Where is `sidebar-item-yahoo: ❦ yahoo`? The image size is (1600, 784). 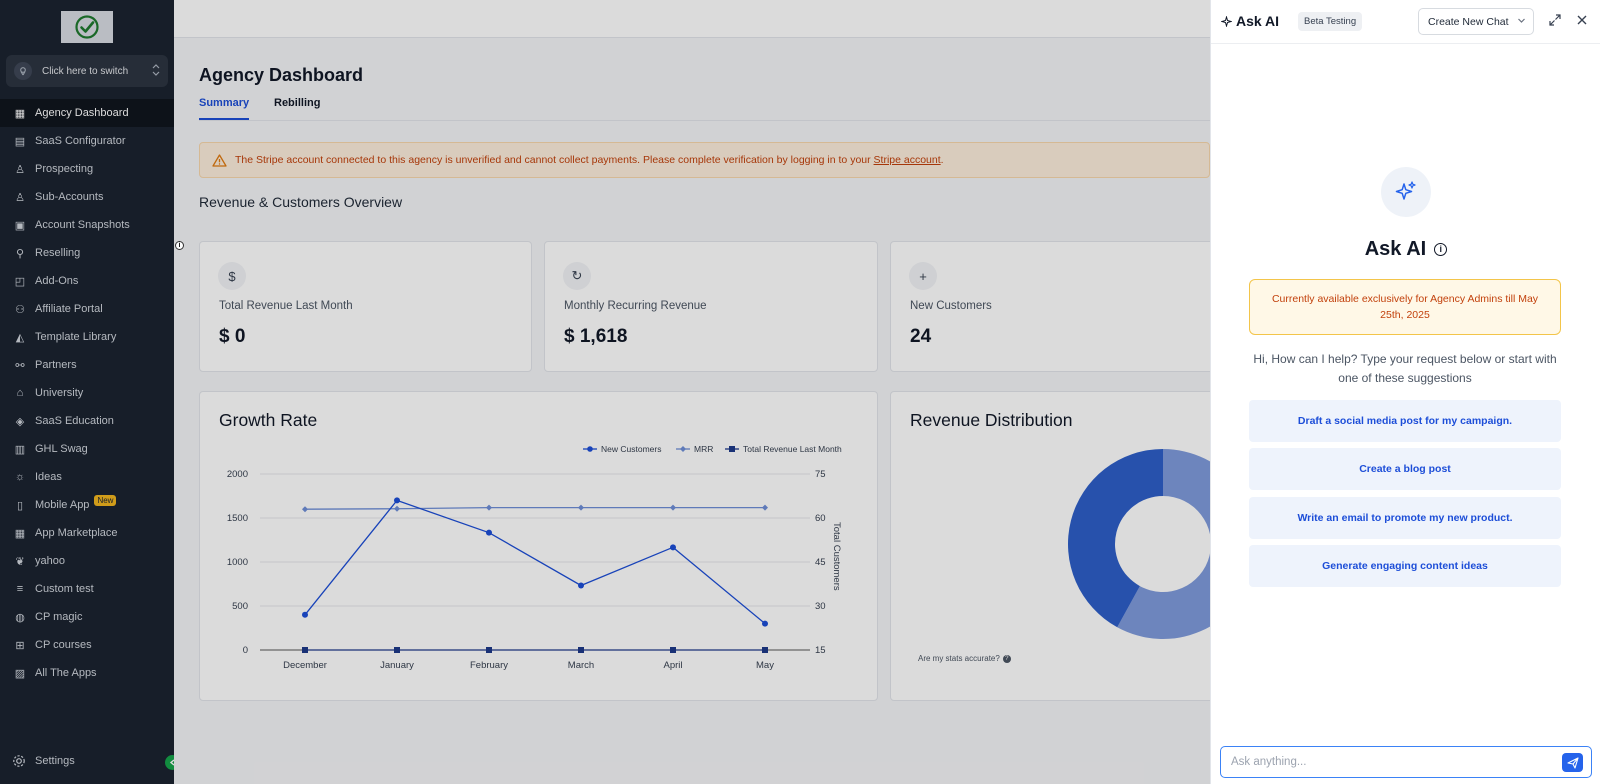
sidebar-item-yahoo: ❦ yahoo is located at coordinates (87, 561).